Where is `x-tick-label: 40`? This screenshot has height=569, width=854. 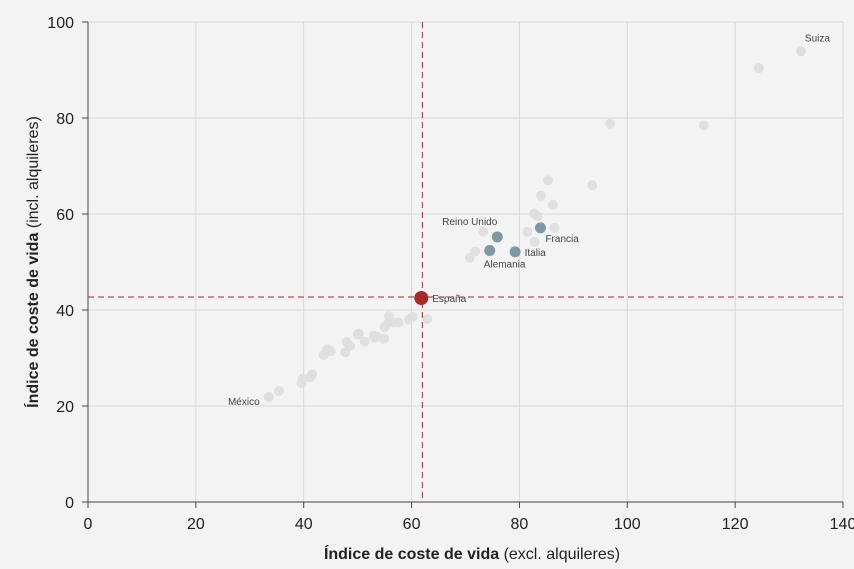
x-tick-label: 40 is located at coordinates (304, 524).